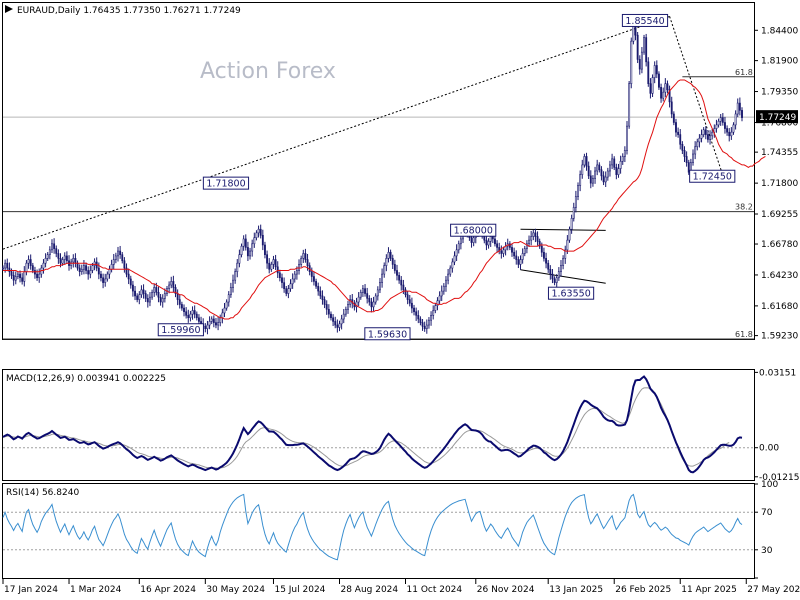 This screenshot has height=600, width=800. I want to click on macd-y-axis: 0.03151 0.00 -0.012158, so click(777, 425).